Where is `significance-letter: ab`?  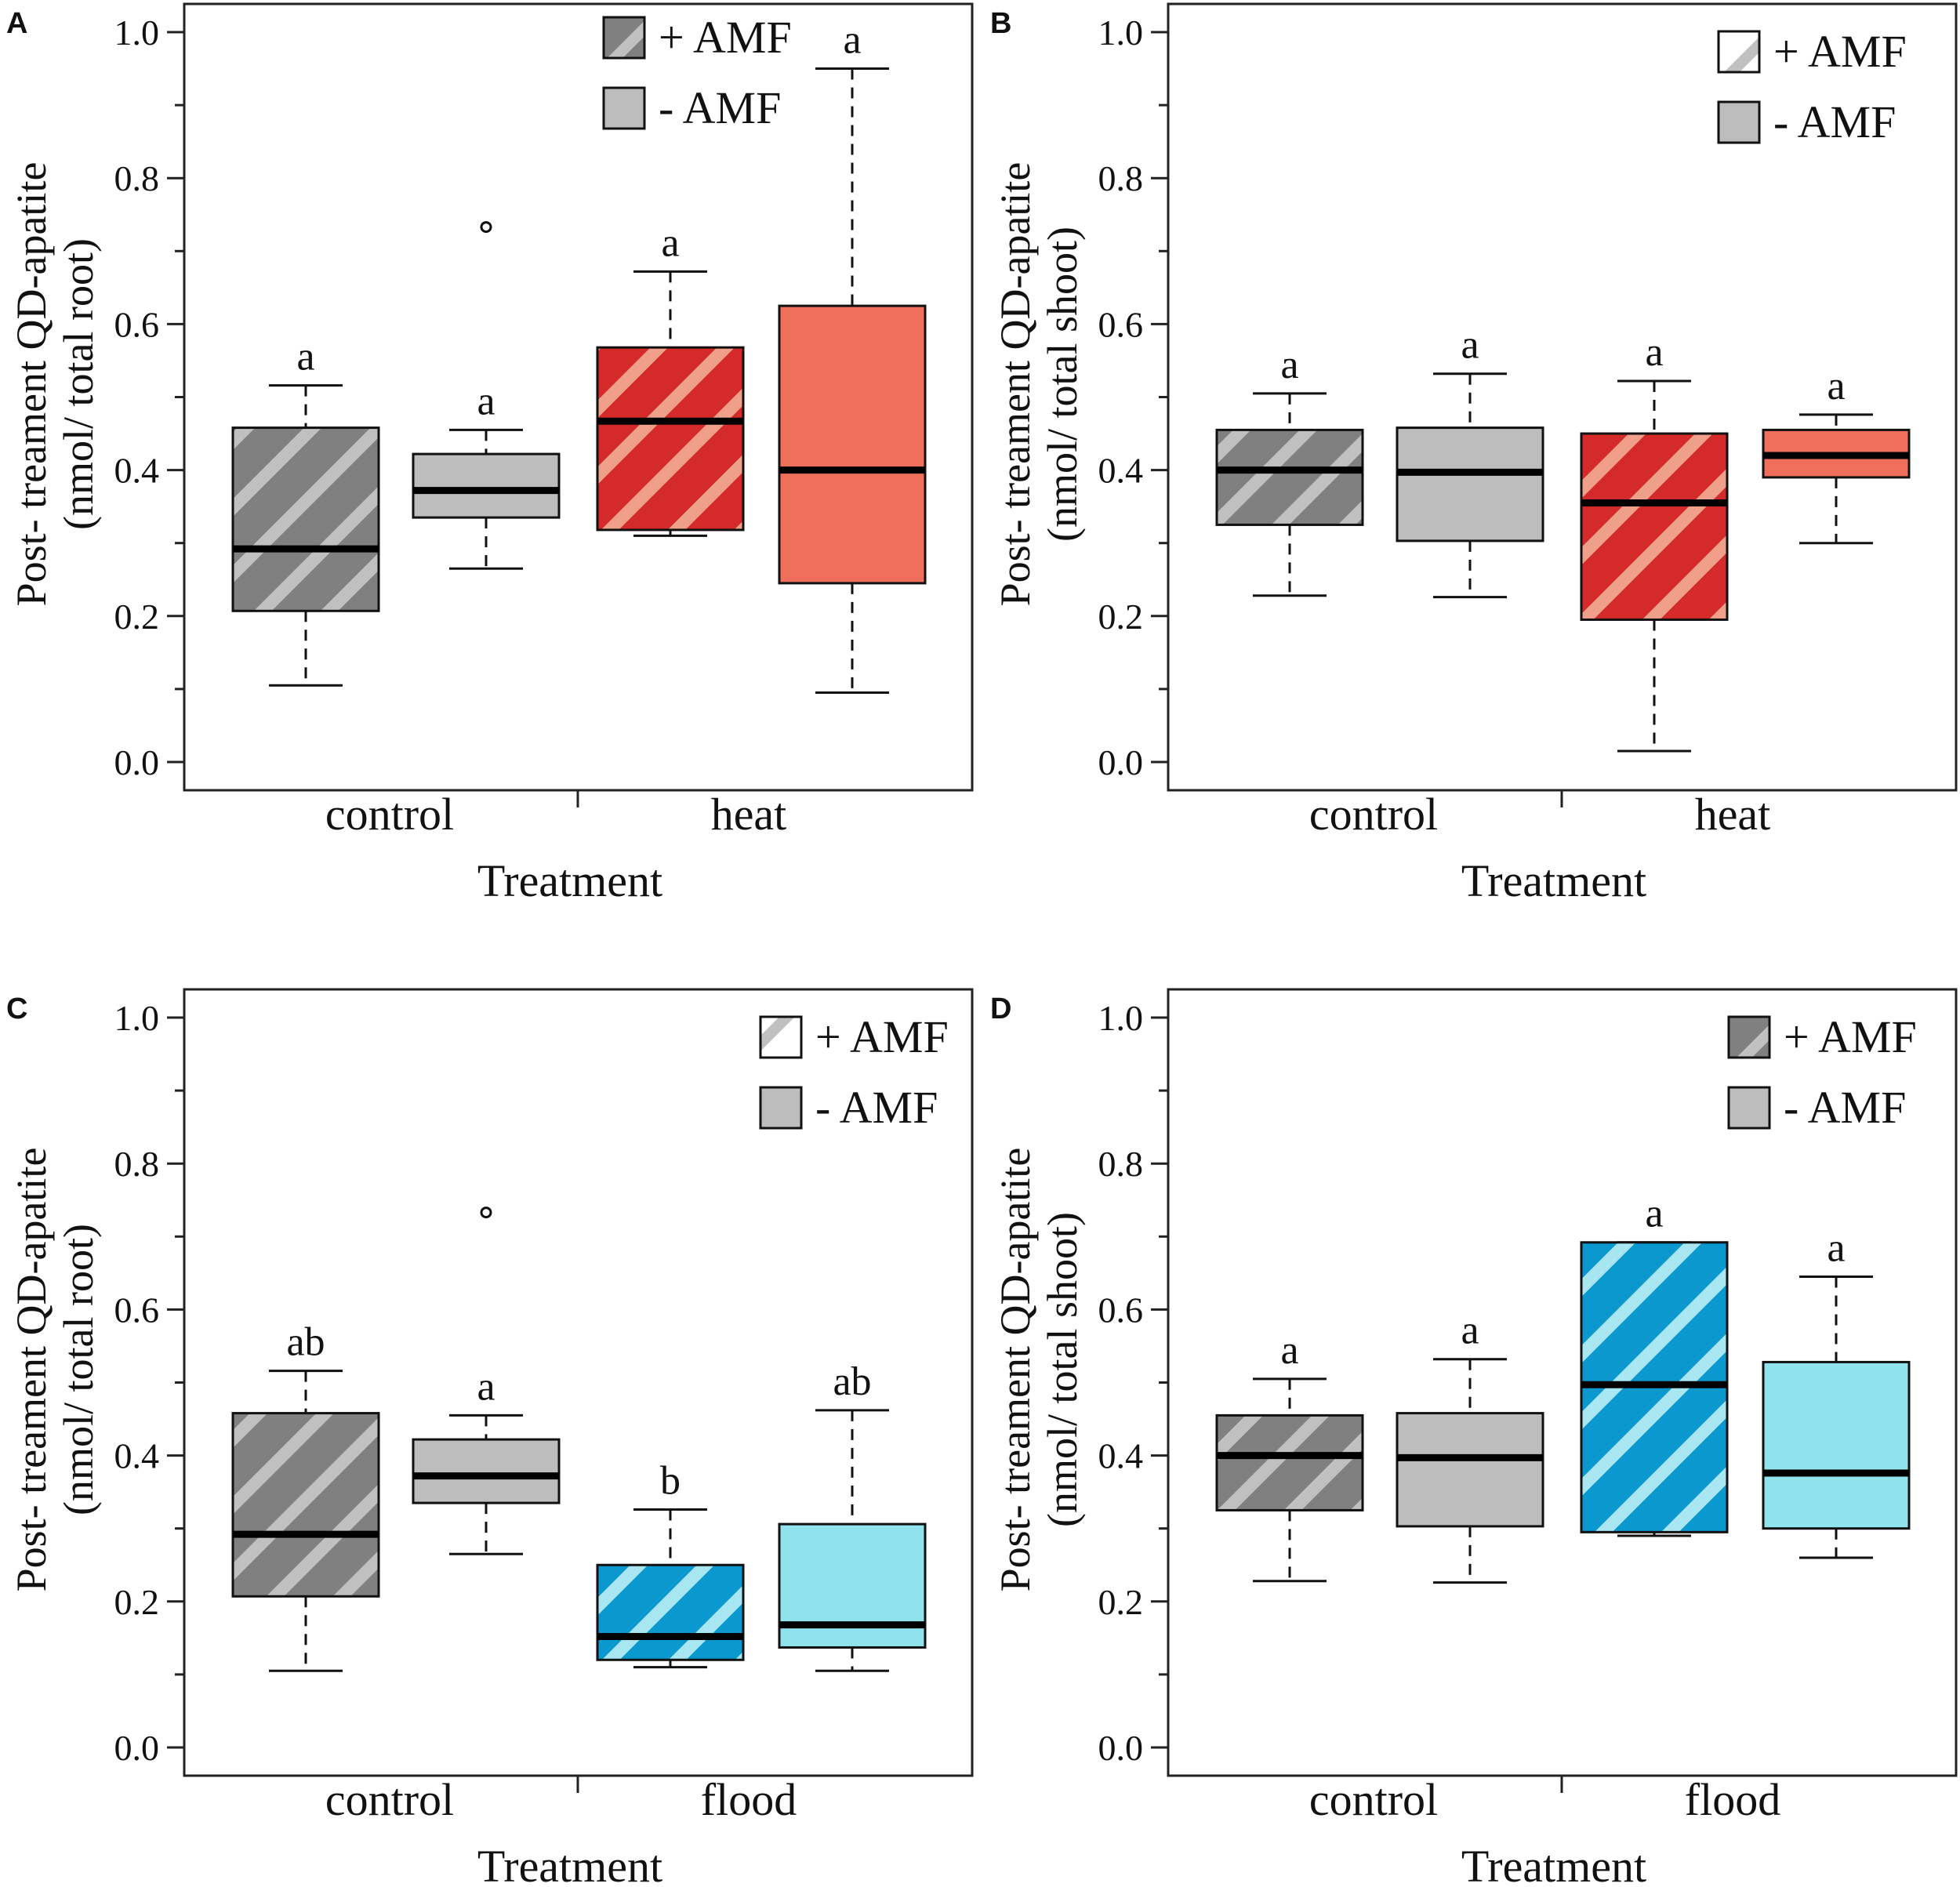
significance-letter: ab is located at coordinates (305, 1342).